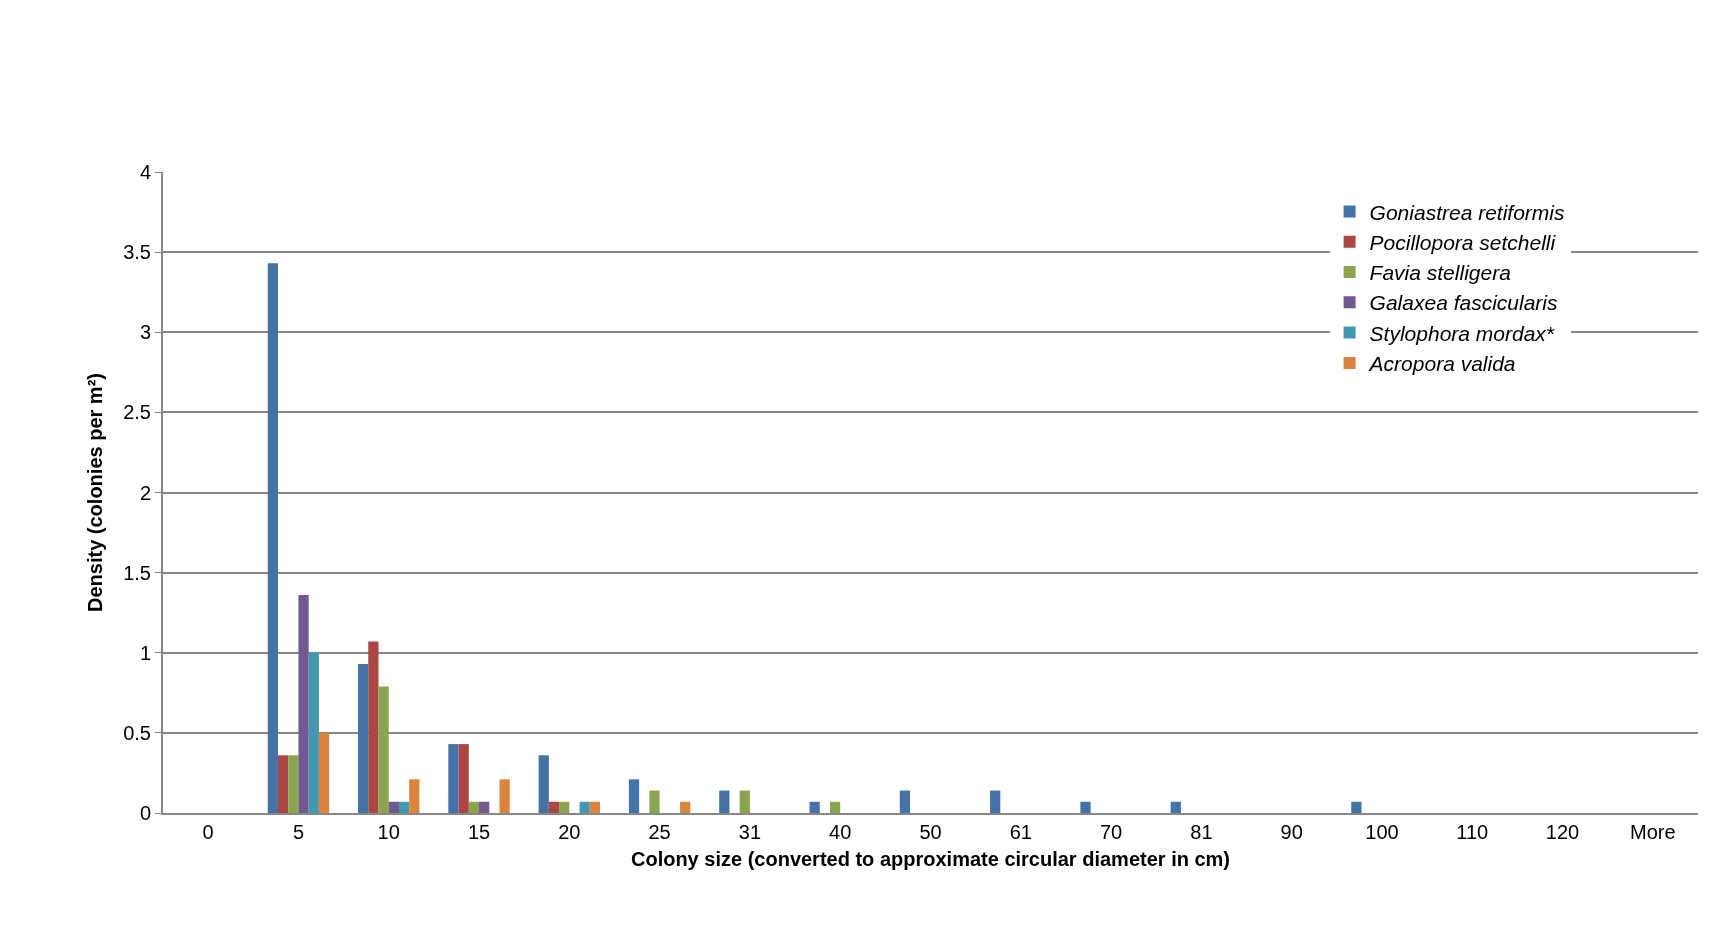 The height and width of the screenshot is (949, 1732). Describe the element at coordinates (145, 172) in the screenshot. I see `y-tick-label: 4` at that location.